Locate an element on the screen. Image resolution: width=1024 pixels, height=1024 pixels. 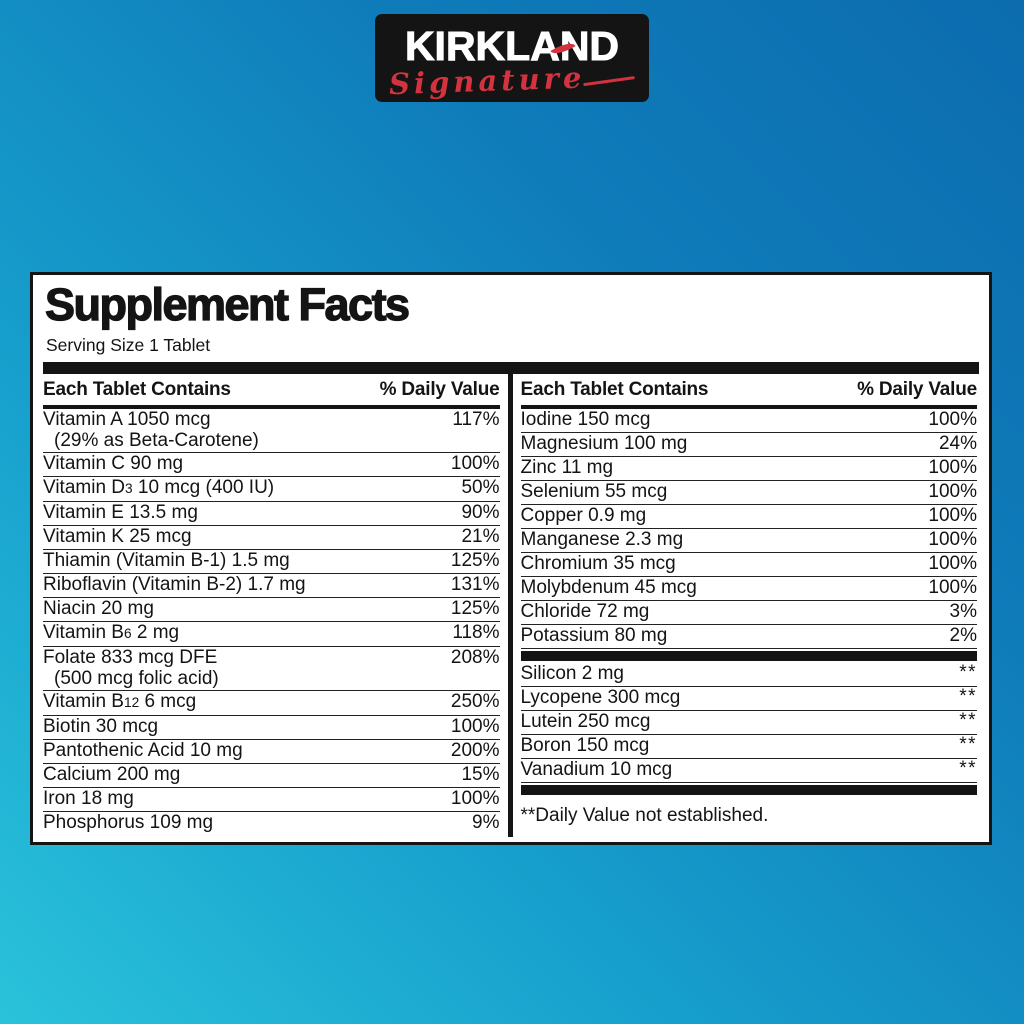
nutrient-label: Biotin 30 mcg is located at coordinates (101, 727).